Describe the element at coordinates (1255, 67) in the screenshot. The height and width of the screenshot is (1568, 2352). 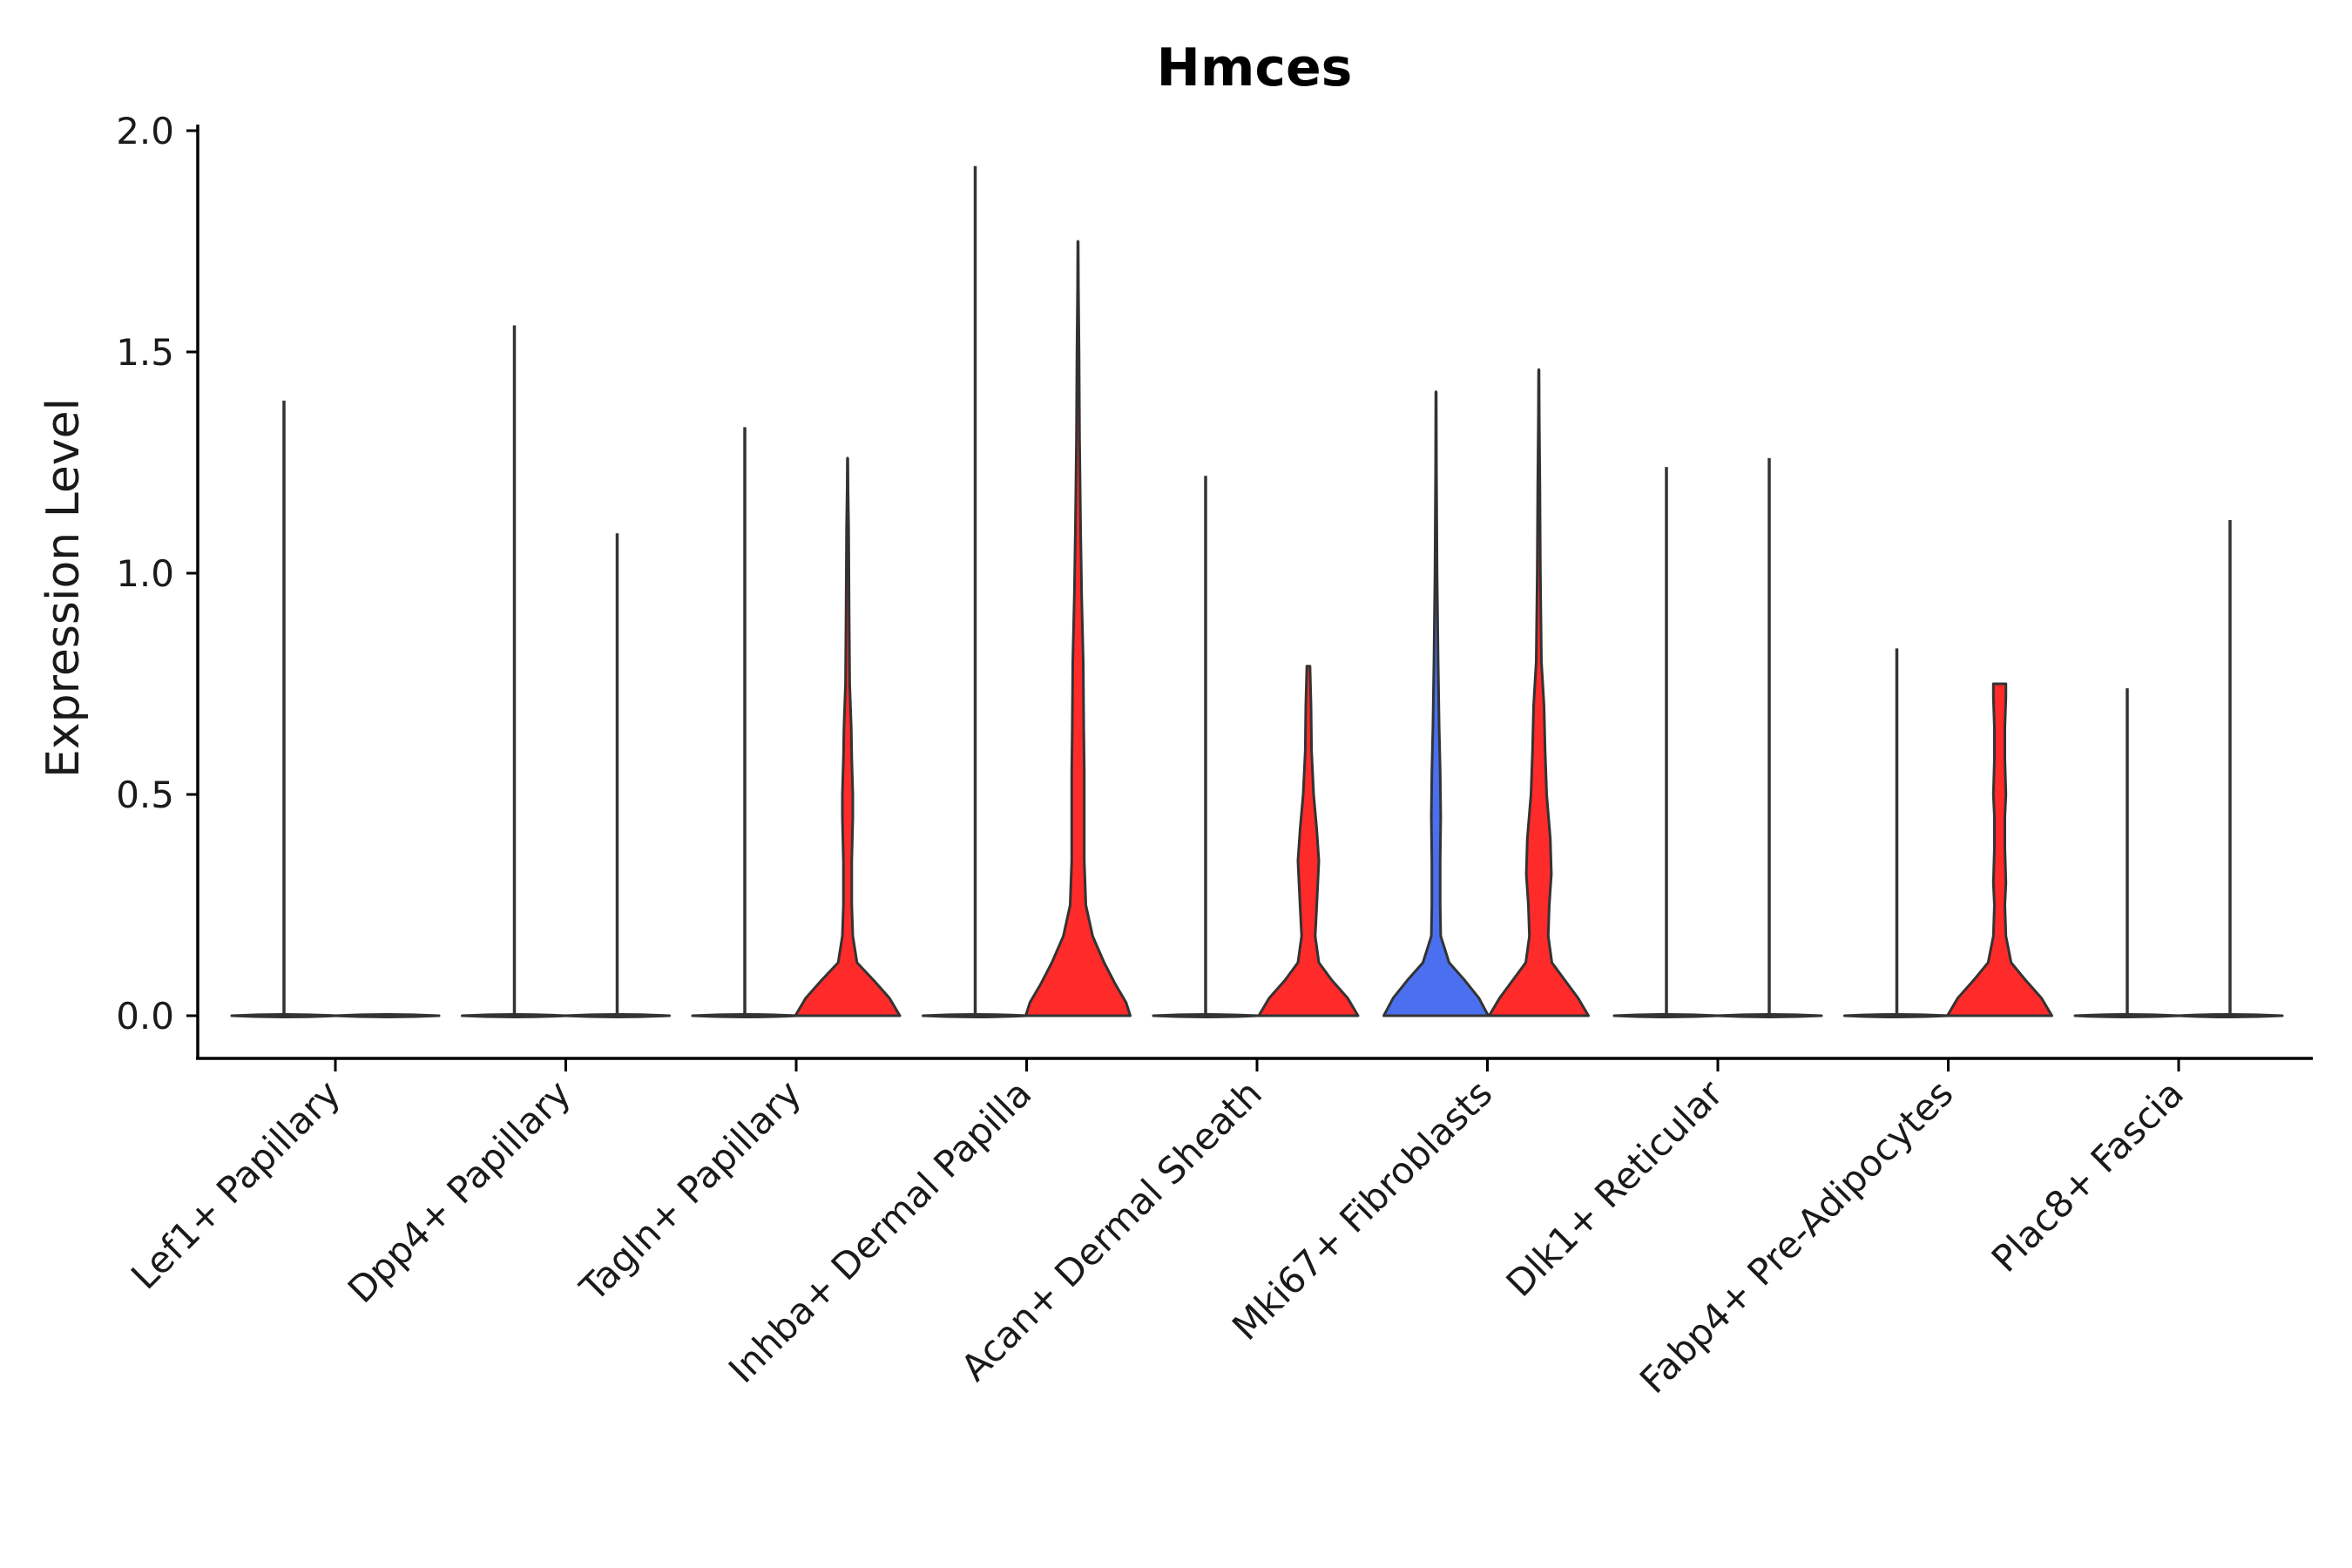
I see `chart-title: Hmces` at that location.